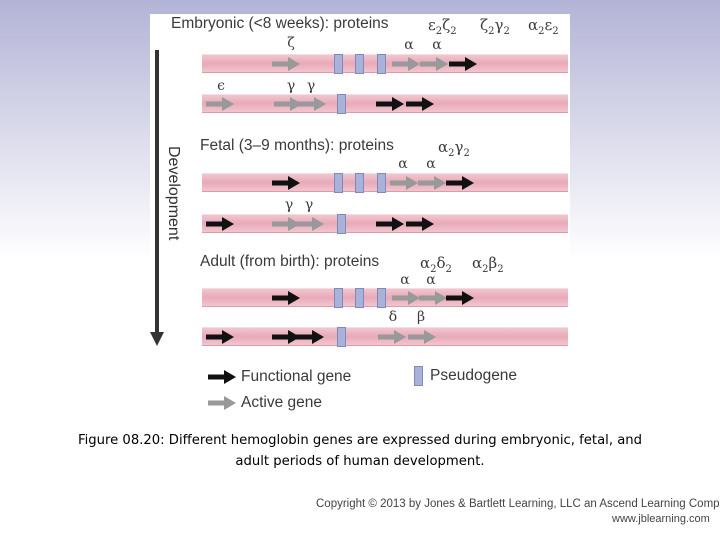  I want to click on embryonic-protein-1: ε2ζ2, so click(442, 26).